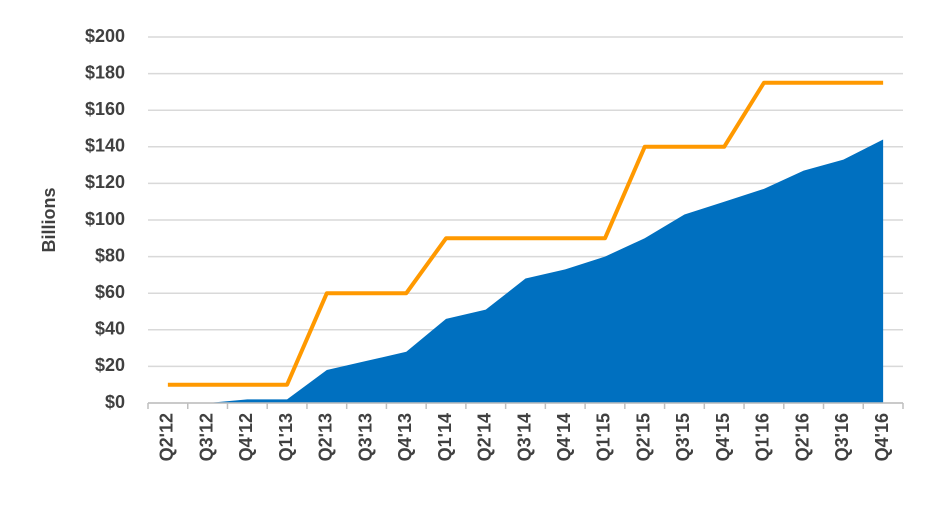 Image resolution: width=931 pixels, height=506 pixels. What do you see at coordinates (643, 437) in the screenshot?
I see `x-tick-label: Q2'15` at bounding box center [643, 437].